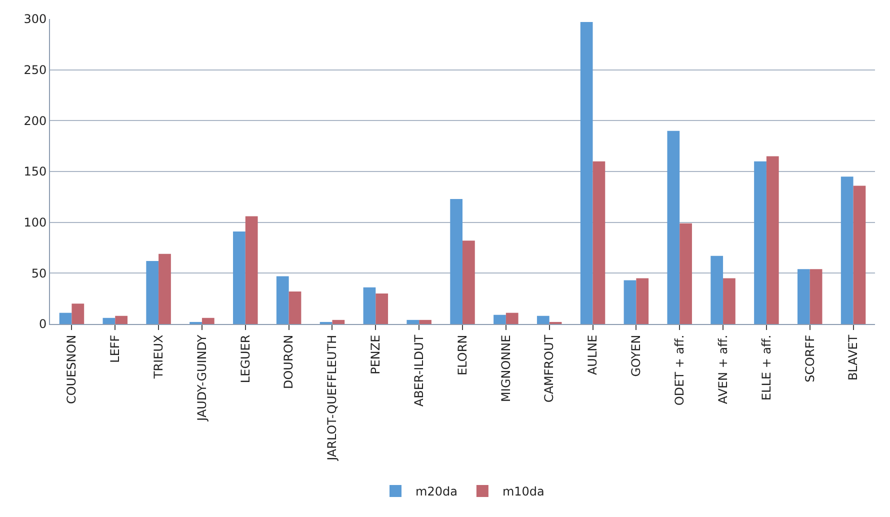 Image resolution: width=890 pixels, height=517 pixels. Describe the element at coordinates (523, 491) in the screenshot. I see `legend-label: m10da` at that location.